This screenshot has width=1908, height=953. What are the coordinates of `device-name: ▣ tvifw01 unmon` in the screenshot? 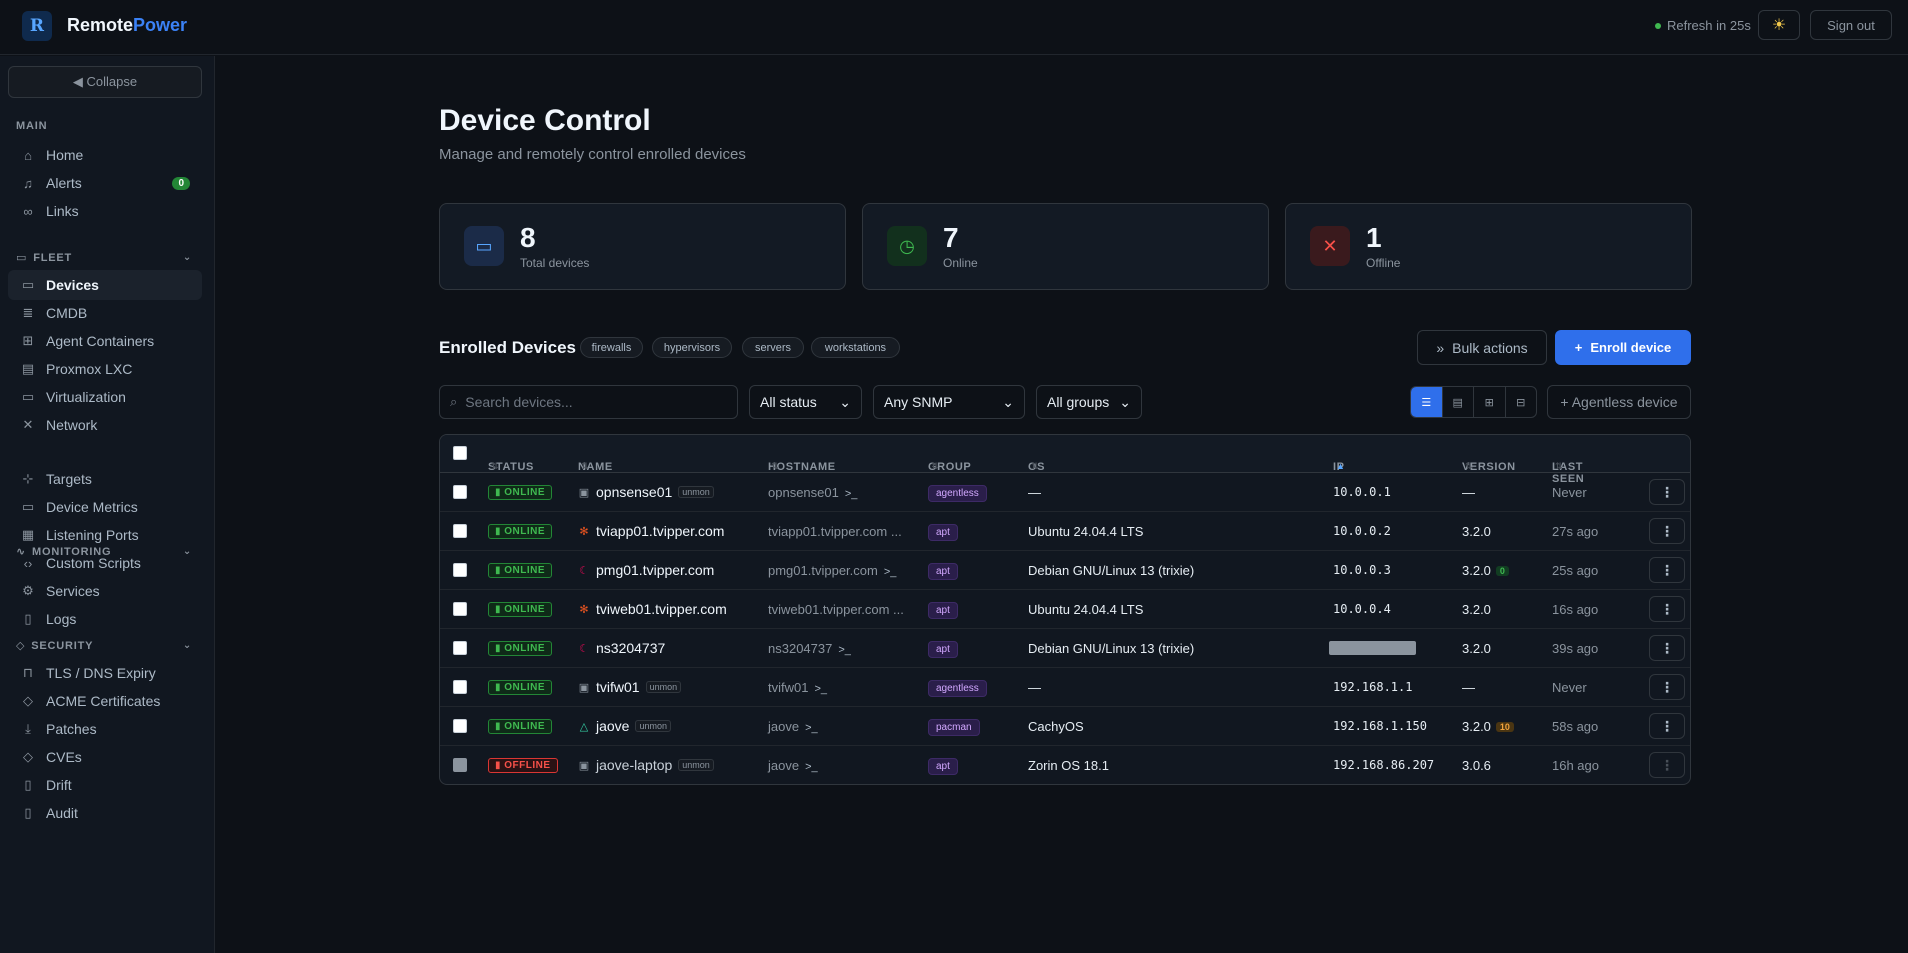 It's located at (630, 687).